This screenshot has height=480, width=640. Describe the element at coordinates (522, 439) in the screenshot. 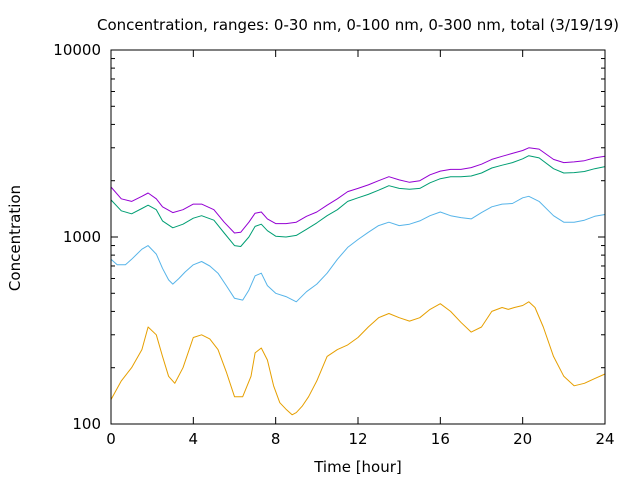

I see `x-tick-label: 20` at that location.